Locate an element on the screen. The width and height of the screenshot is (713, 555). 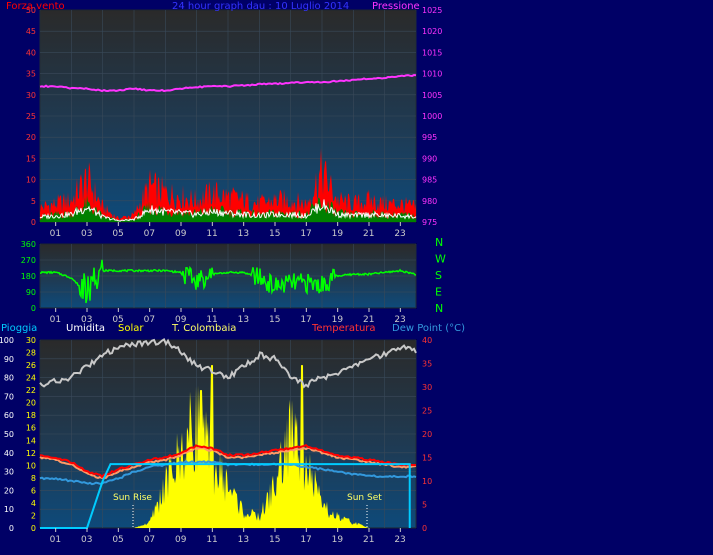
solar-ytick-label: 18 is located at coordinates (31, 415).